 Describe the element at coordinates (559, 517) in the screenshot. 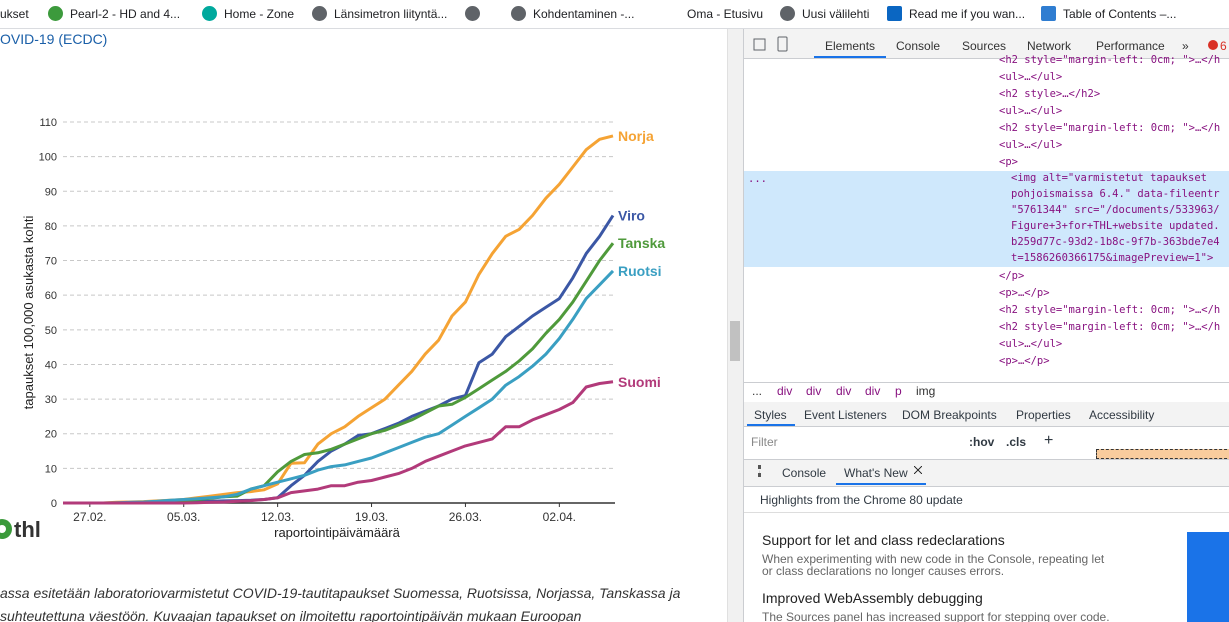

I see `x-tick-label: 02.04.` at that location.